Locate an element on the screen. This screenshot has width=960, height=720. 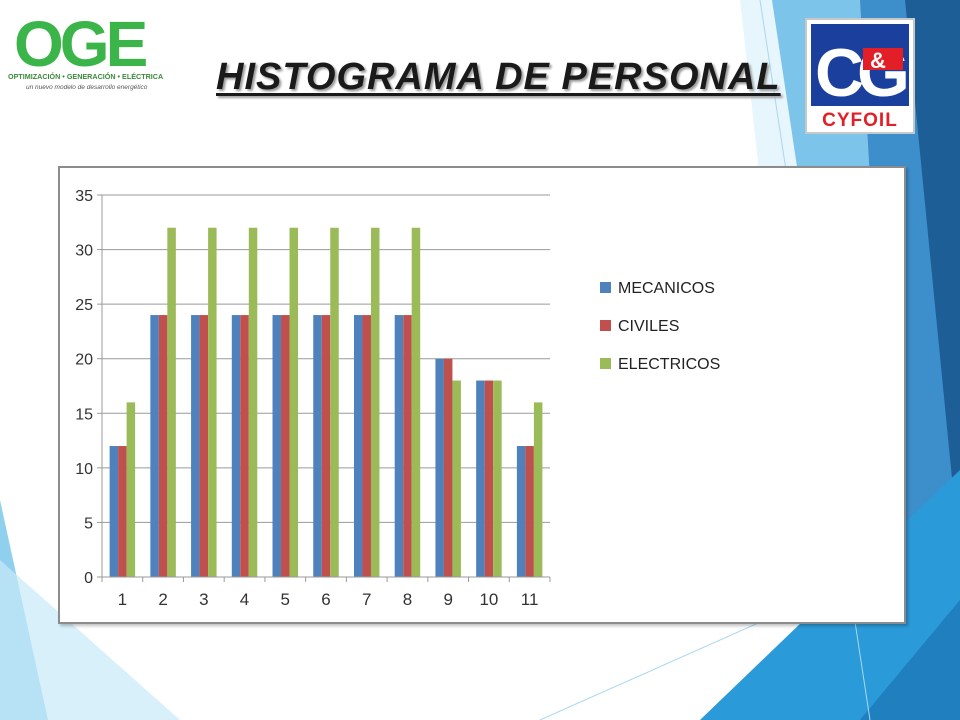
x-tick-label: 9 is located at coordinates (447, 599).